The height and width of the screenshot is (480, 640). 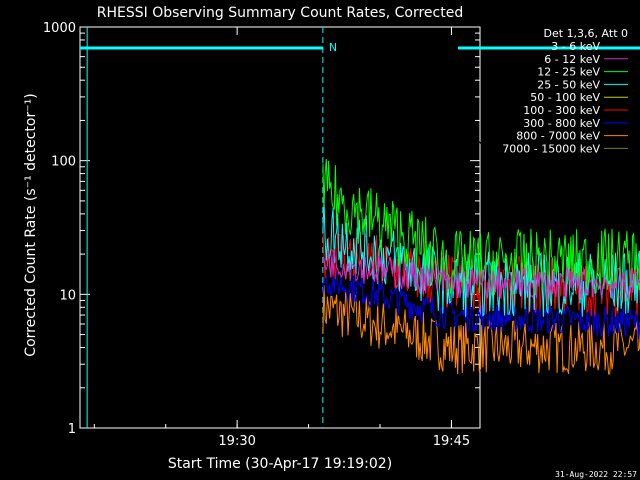 What do you see at coordinates (551, 148) in the screenshot?
I see `legend-label: 7000 - 15000 keV` at bounding box center [551, 148].